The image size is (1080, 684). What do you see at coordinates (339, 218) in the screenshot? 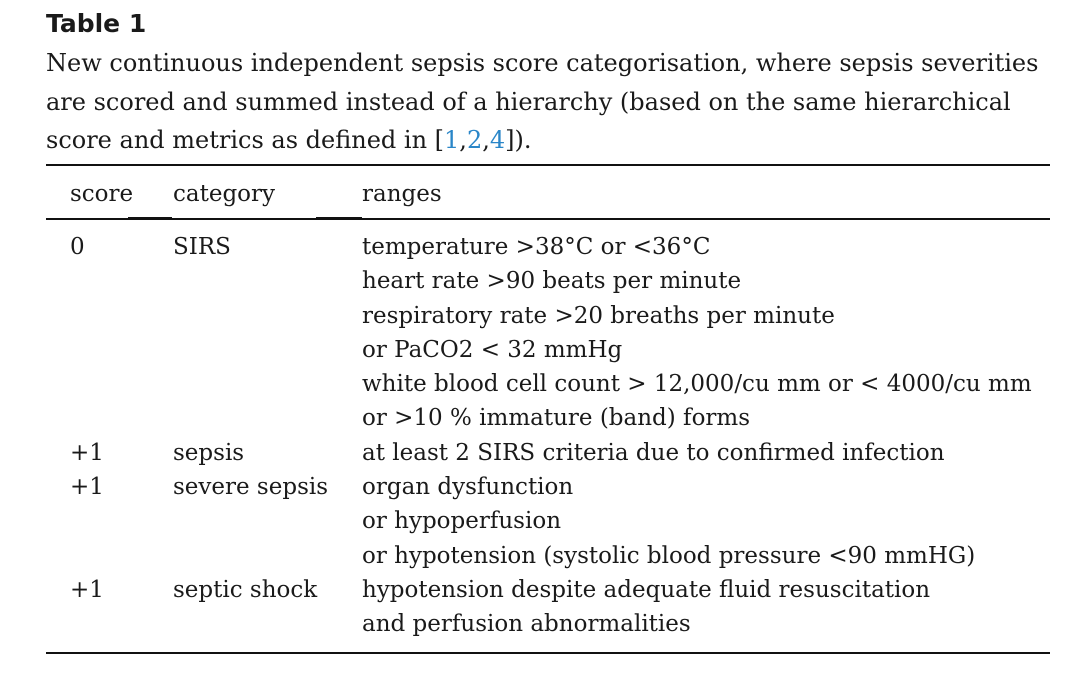
I see `header-underline-category` at bounding box center [339, 218].